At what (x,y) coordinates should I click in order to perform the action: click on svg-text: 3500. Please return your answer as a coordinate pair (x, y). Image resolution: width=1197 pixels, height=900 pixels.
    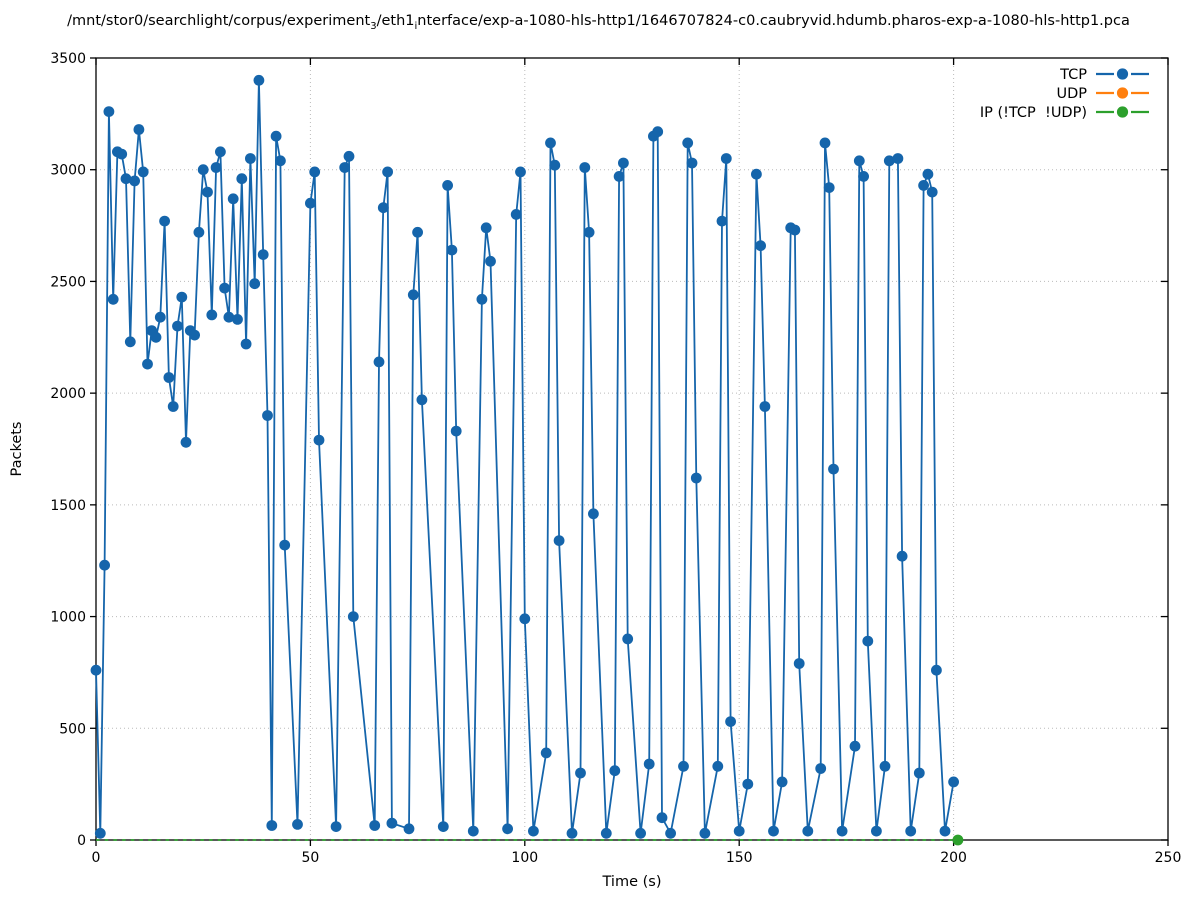
    Looking at the image, I should click on (68, 59).